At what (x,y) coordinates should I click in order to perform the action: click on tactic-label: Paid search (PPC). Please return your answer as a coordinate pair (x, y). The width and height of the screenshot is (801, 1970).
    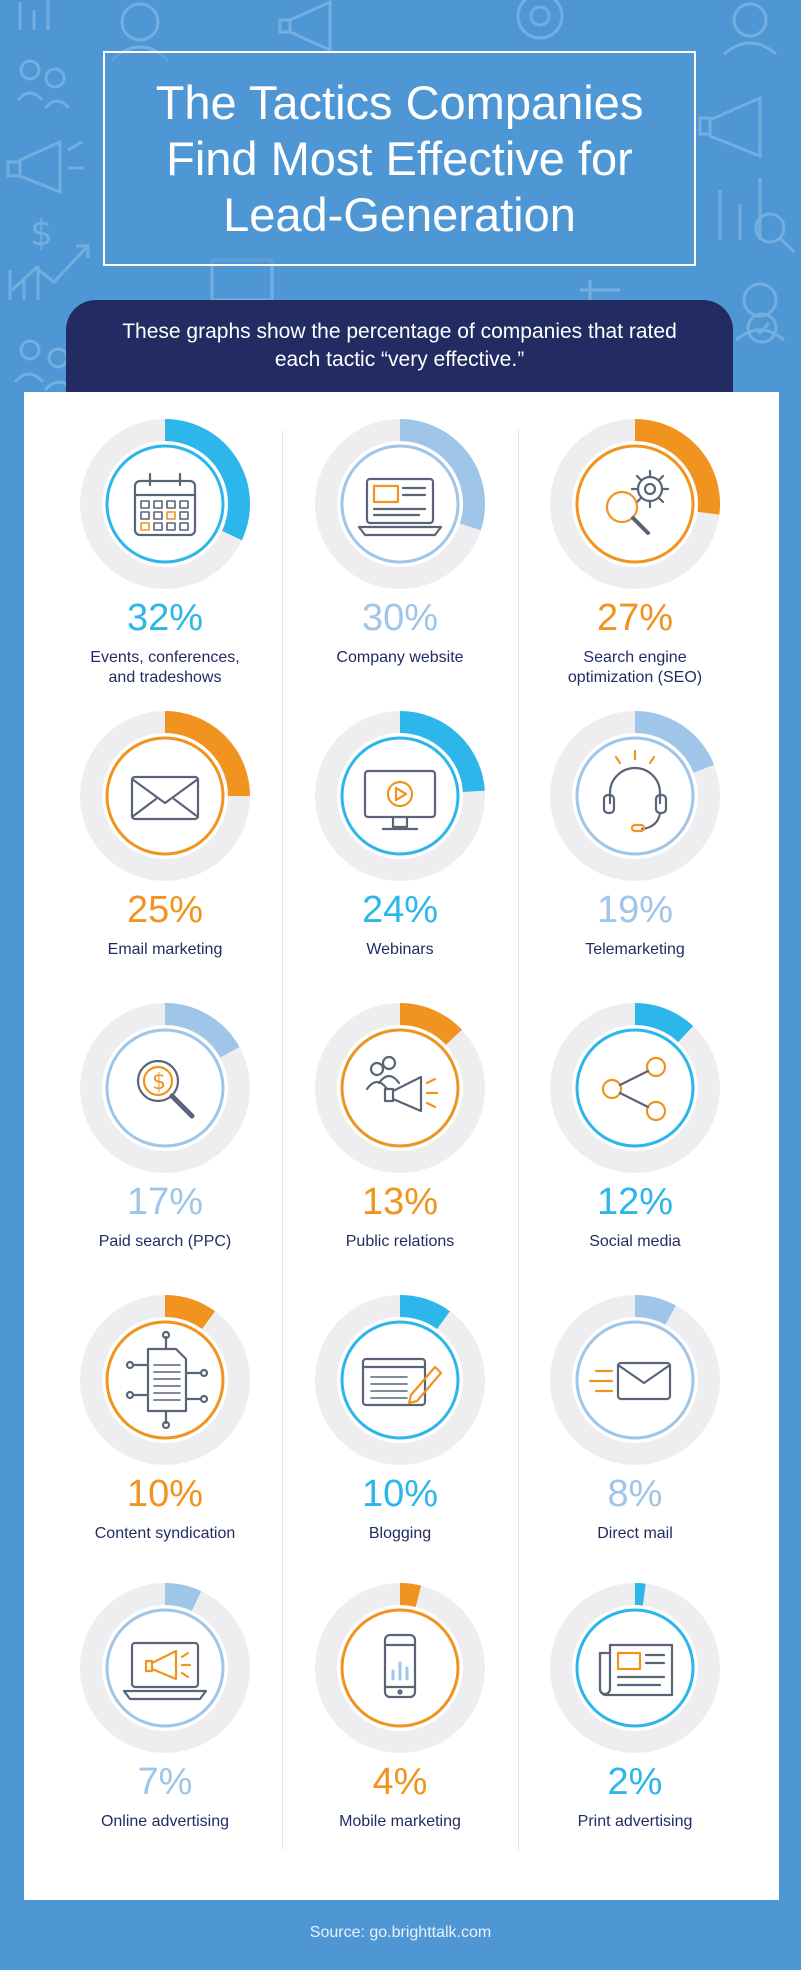
    Looking at the image, I should click on (165, 1241).